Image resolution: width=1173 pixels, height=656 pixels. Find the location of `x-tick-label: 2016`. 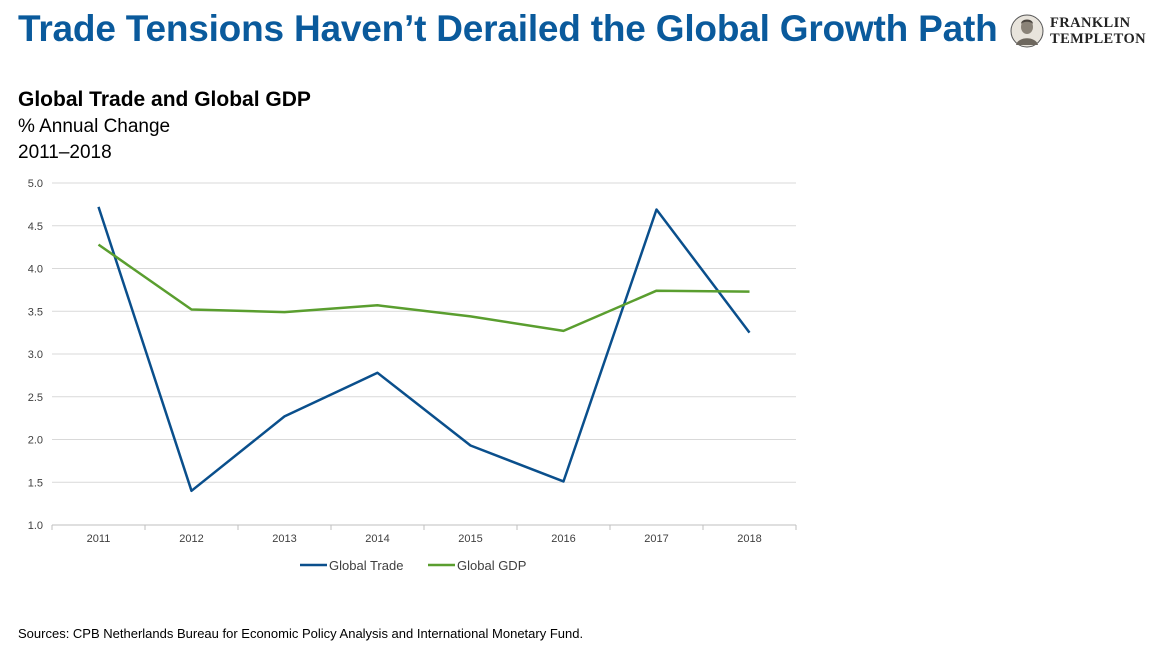

x-tick-label: 2016 is located at coordinates (563, 539).